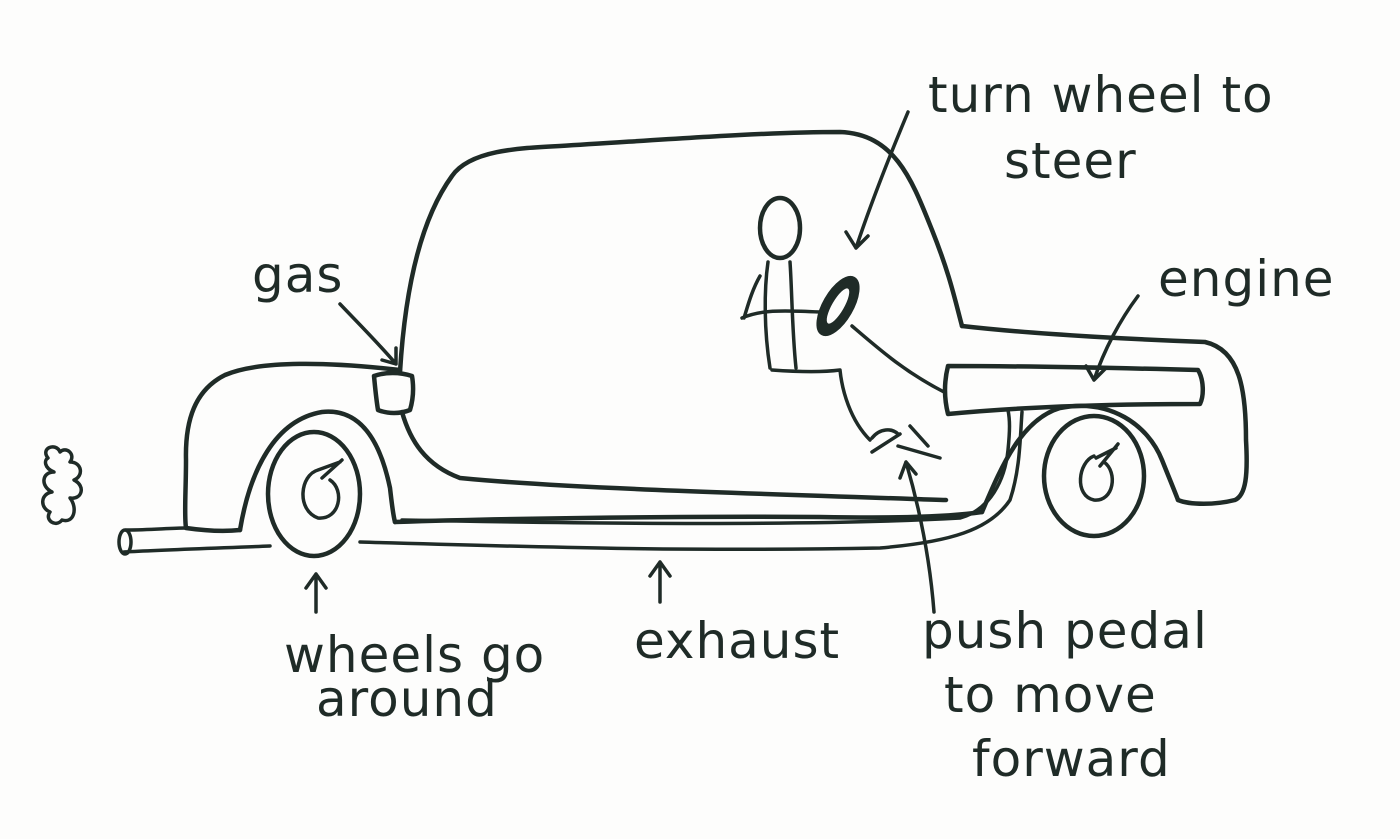 The height and width of the screenshot is (839, 1400). Describe the element at coordinates (838, 306) in the screenshot. I see `steering-wheel-hub` at that location.